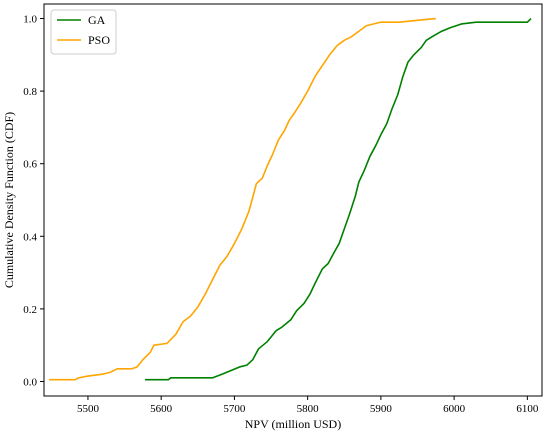  I want to click on legend-label-pso: PSO, so click(99, 40).